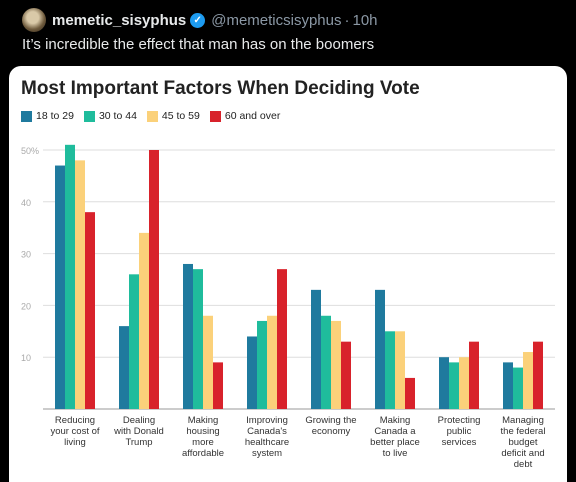 The height and width of the screenshot is (482, 576). Describe the element at coordinates (180, 116) in the screenshot. I see `legend-label: 45 to 59` at that location.